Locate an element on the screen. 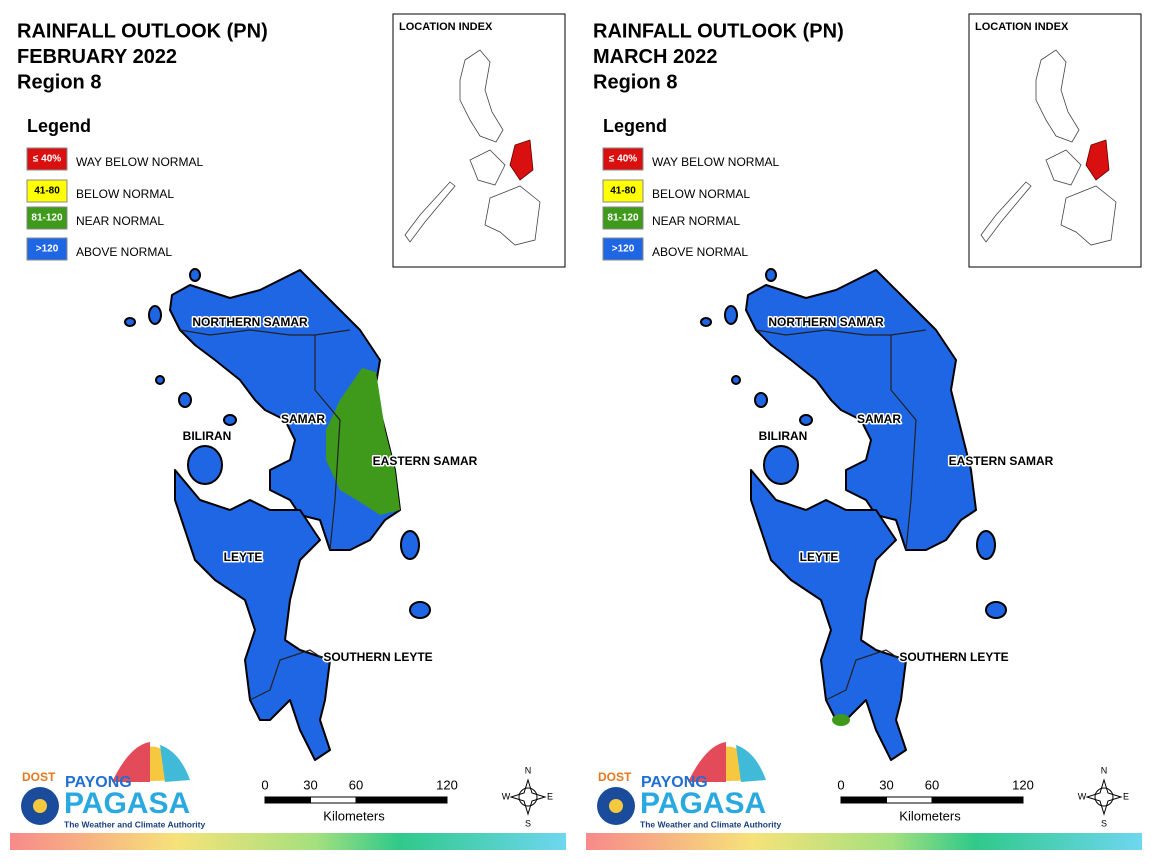 The image size is (1152, 864). province-label: SOUTHERN LEYTE is located at coordinates (953, 657).